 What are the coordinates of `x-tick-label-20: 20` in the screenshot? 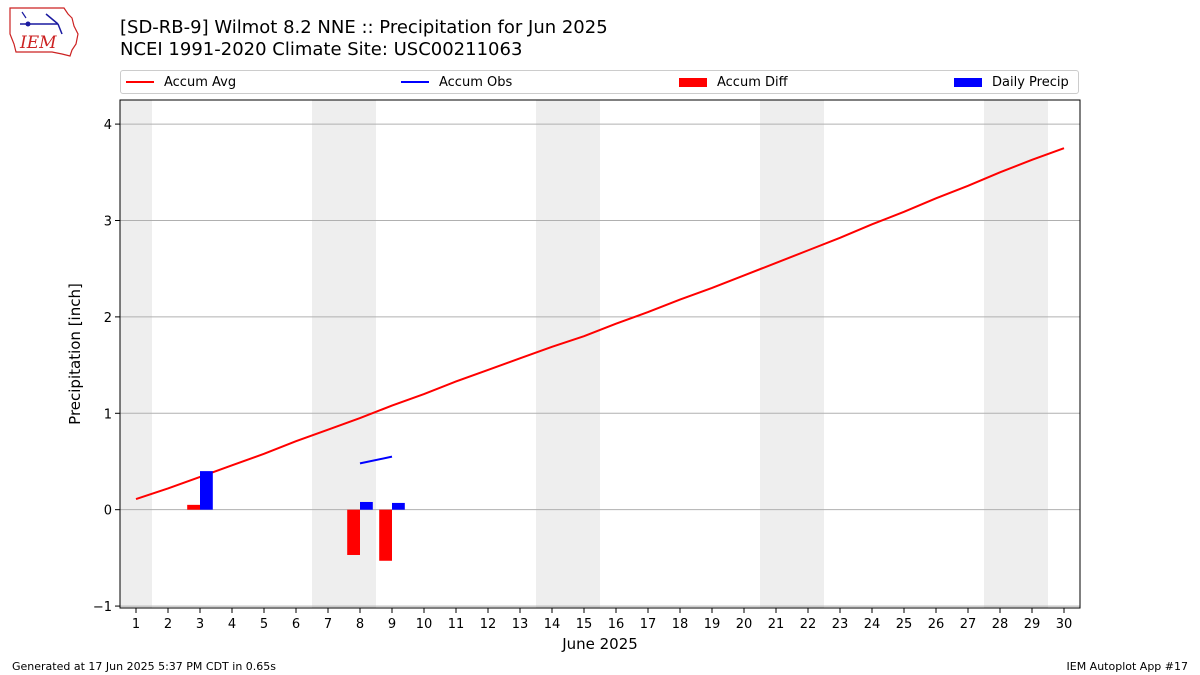 It's located at (744, 624).